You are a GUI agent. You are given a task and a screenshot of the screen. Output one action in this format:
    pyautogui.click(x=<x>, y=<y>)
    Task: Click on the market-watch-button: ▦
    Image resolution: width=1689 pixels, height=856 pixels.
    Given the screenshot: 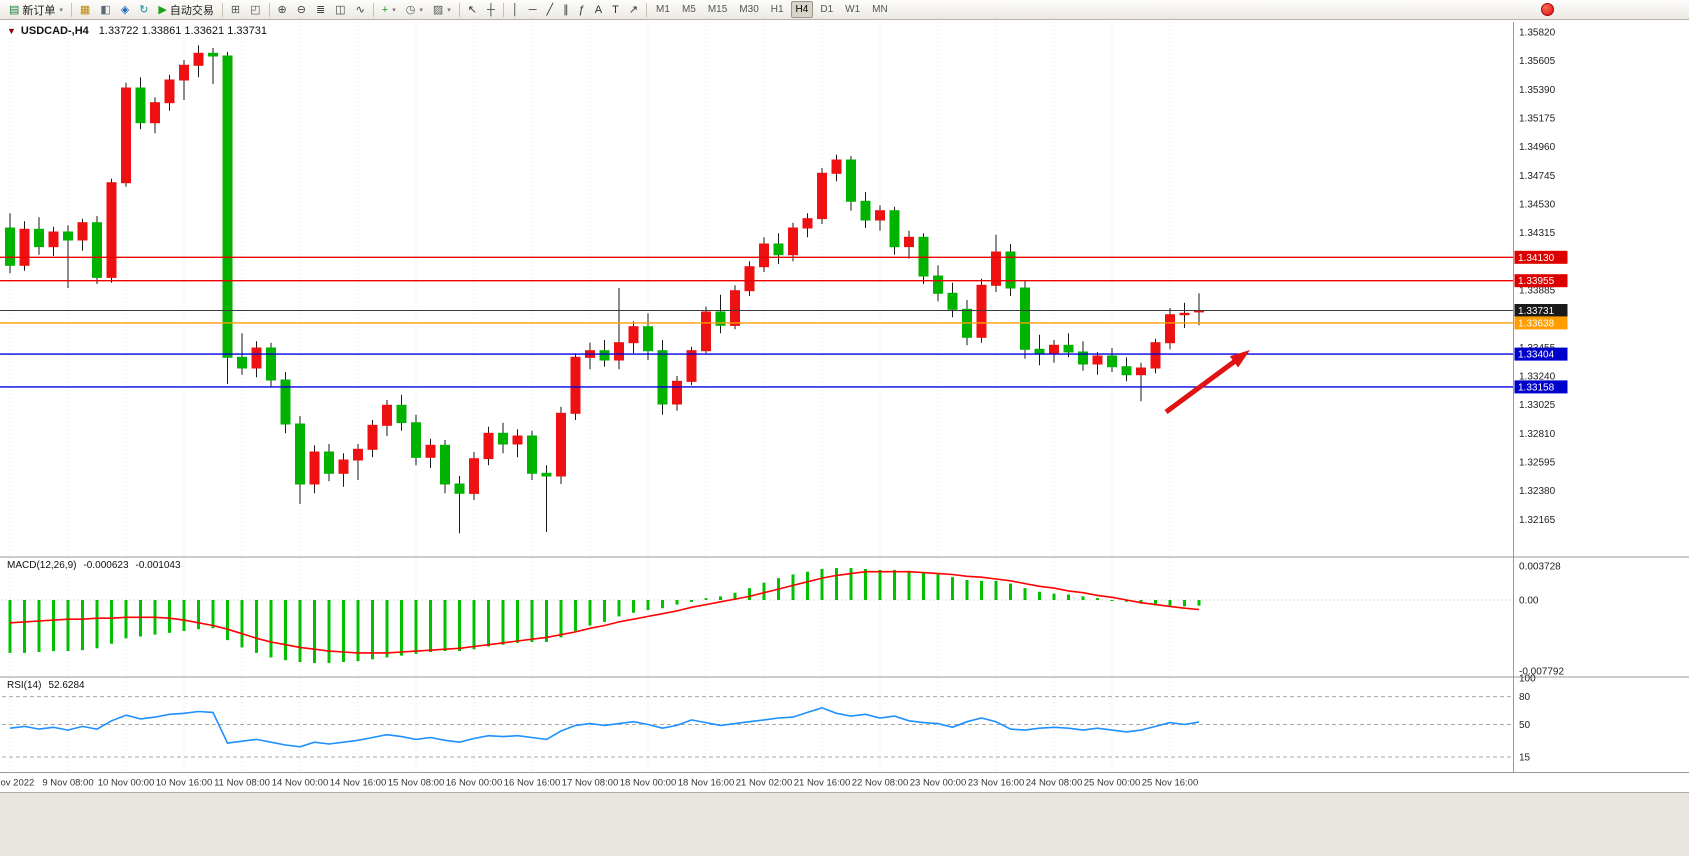 What is the action you would take?
    pyautogui.click(x=85, y=10)
    